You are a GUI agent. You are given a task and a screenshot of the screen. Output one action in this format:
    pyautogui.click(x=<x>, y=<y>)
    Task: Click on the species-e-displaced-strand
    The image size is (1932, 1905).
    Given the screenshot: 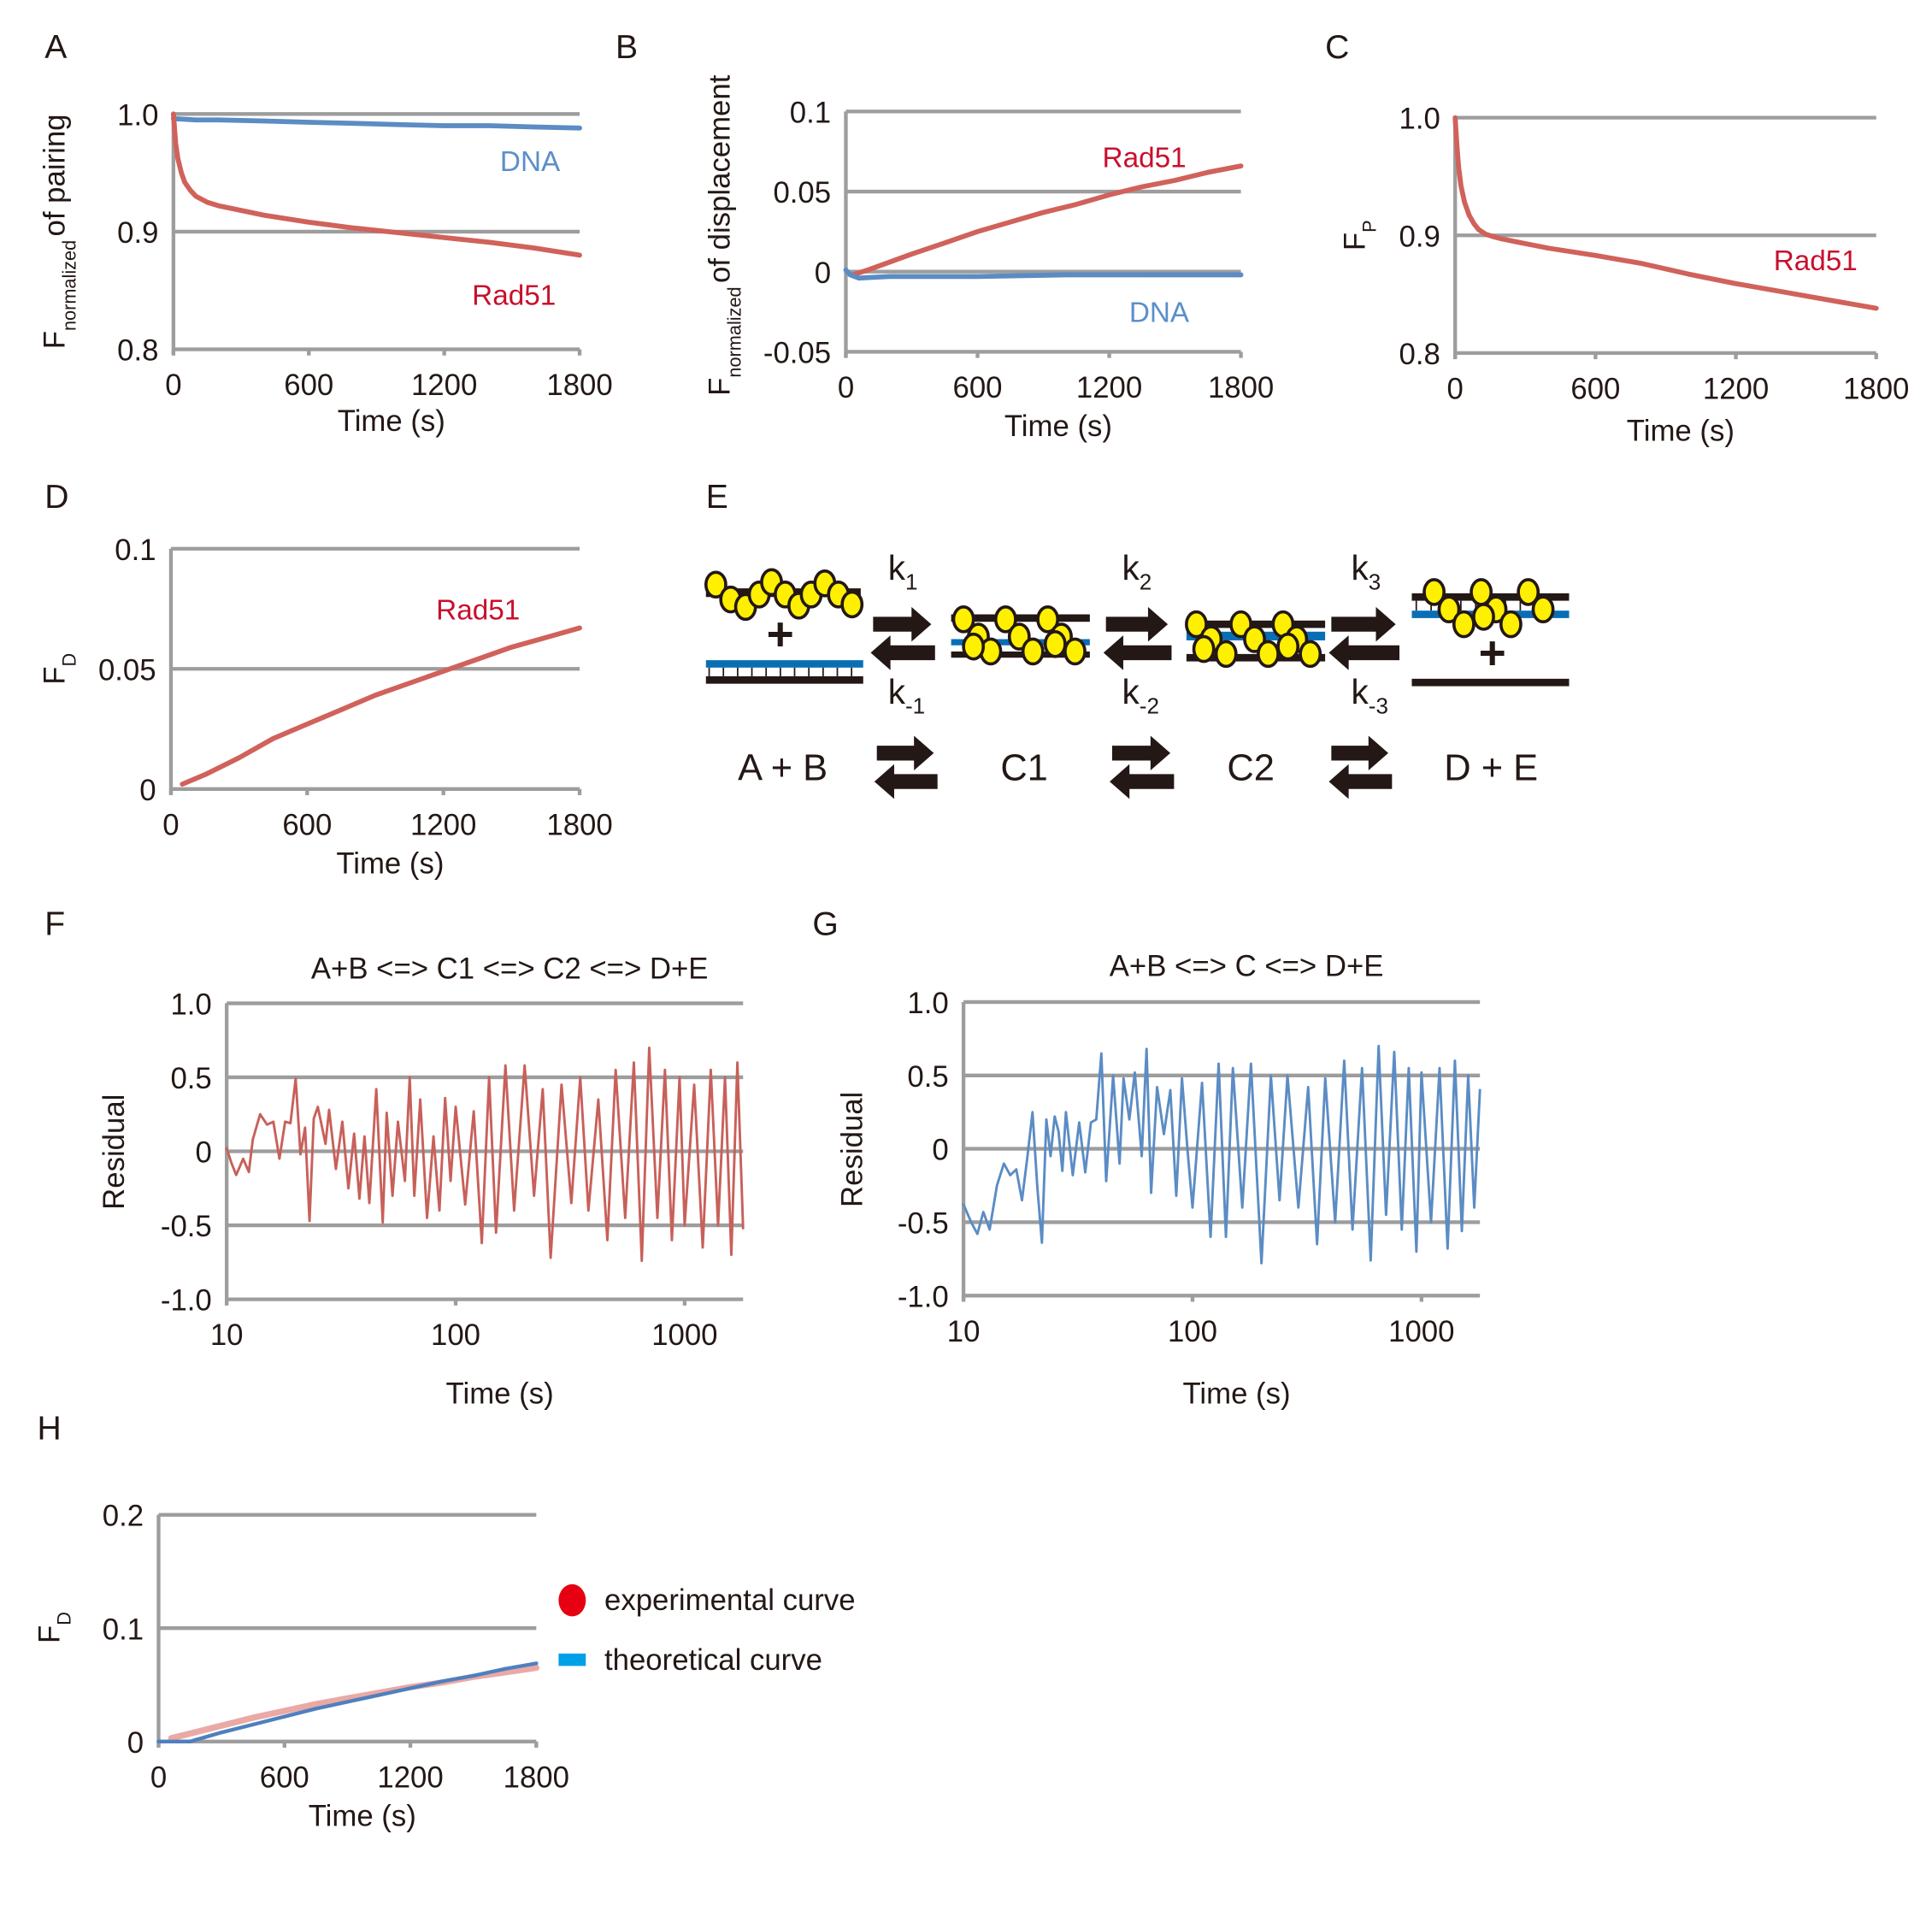 What is the action you would take?
    pyautogui.click(x=1490, y=682)
    